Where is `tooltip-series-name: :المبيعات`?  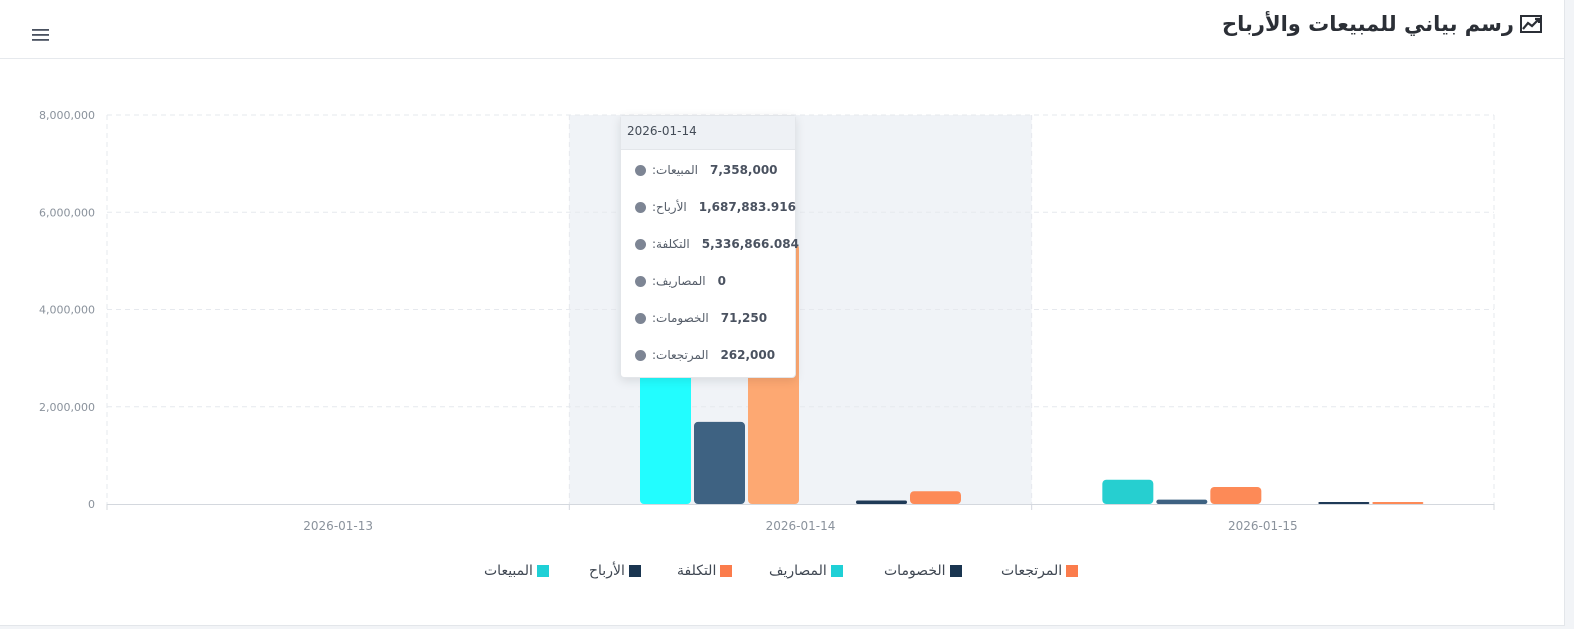
tooltip-series-name: :المبيعات is located at coordinates (675, 170).